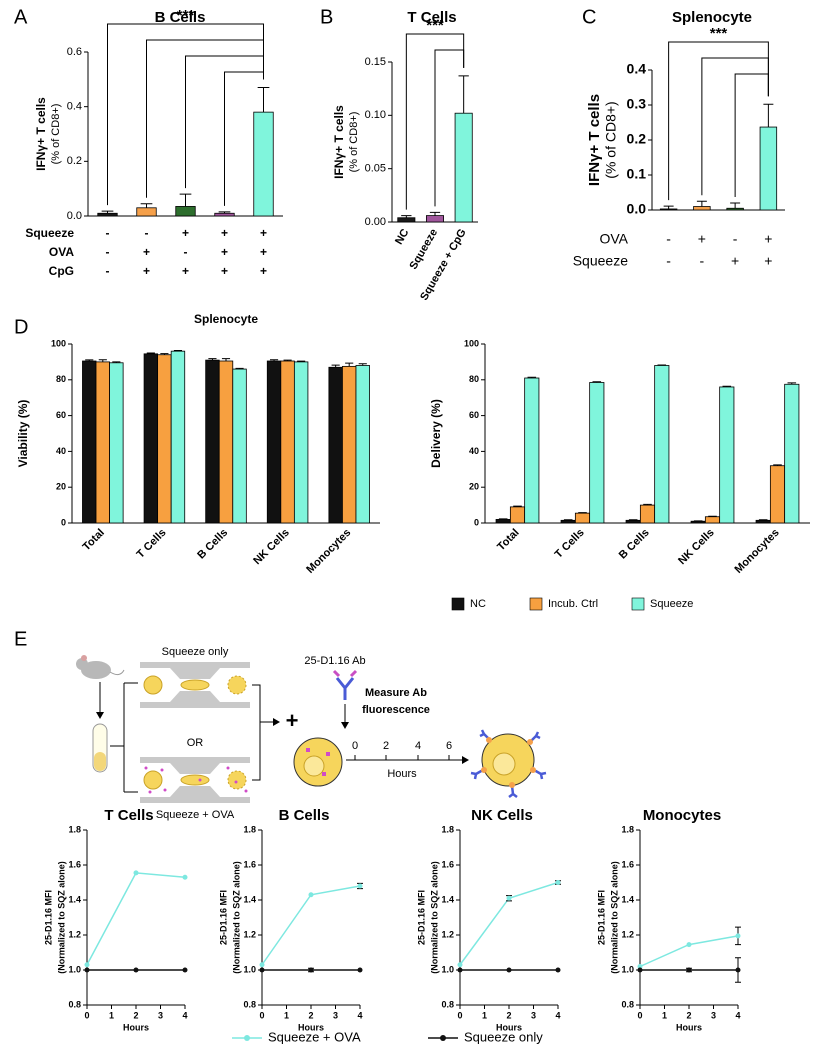 The width and height of the screenshot is (821, 1046). I want to click on legend-label: NC, so click(478, 604).